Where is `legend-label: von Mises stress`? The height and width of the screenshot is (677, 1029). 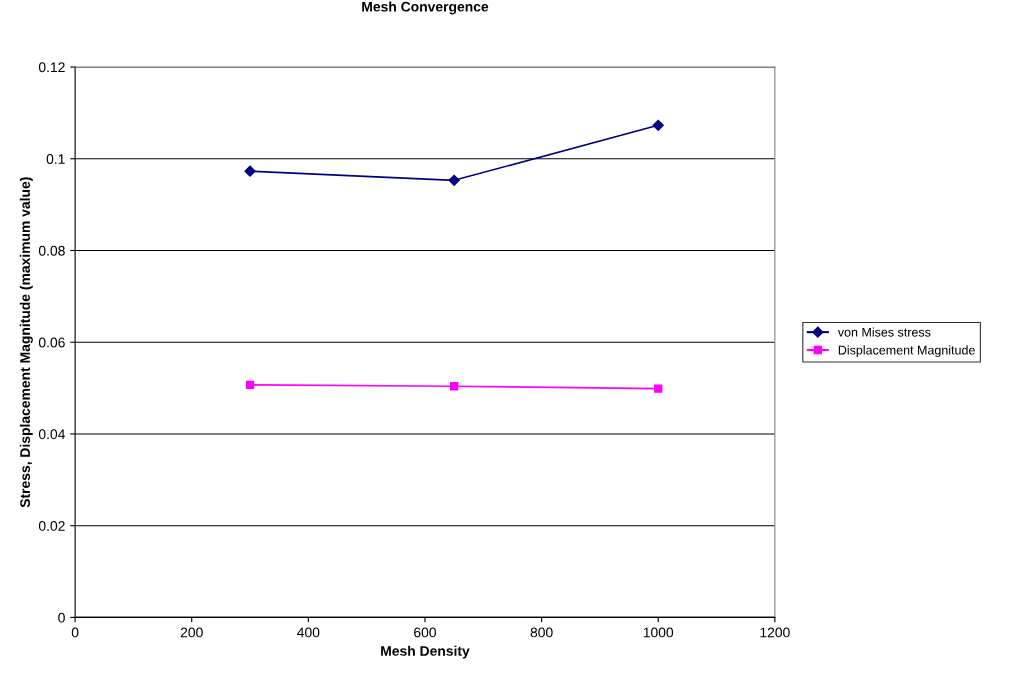 legend-label: von Mises stress is located at coordinates (884, 332).